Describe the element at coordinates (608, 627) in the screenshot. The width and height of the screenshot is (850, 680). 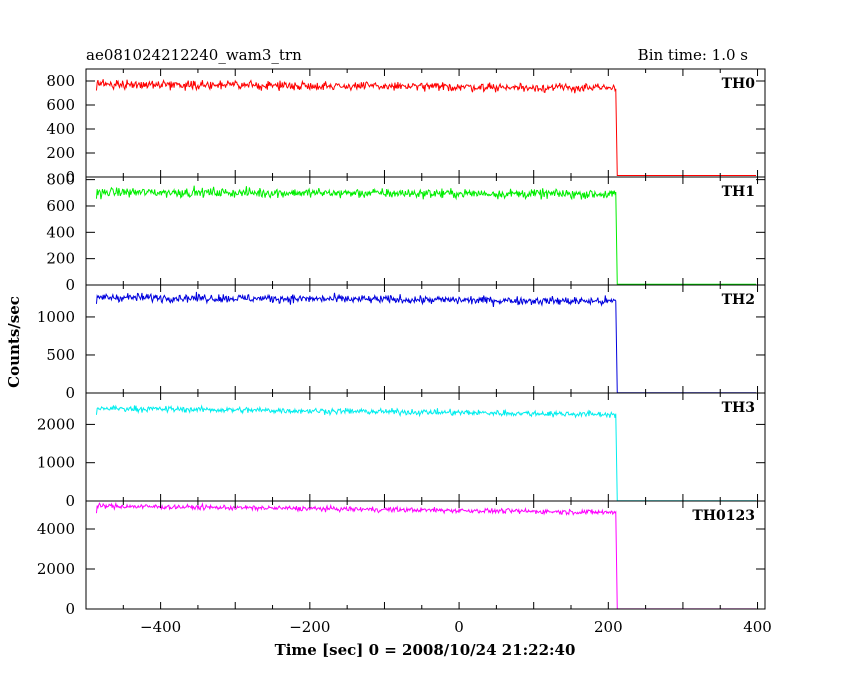
I see `x-tick-label: 200` at that location.